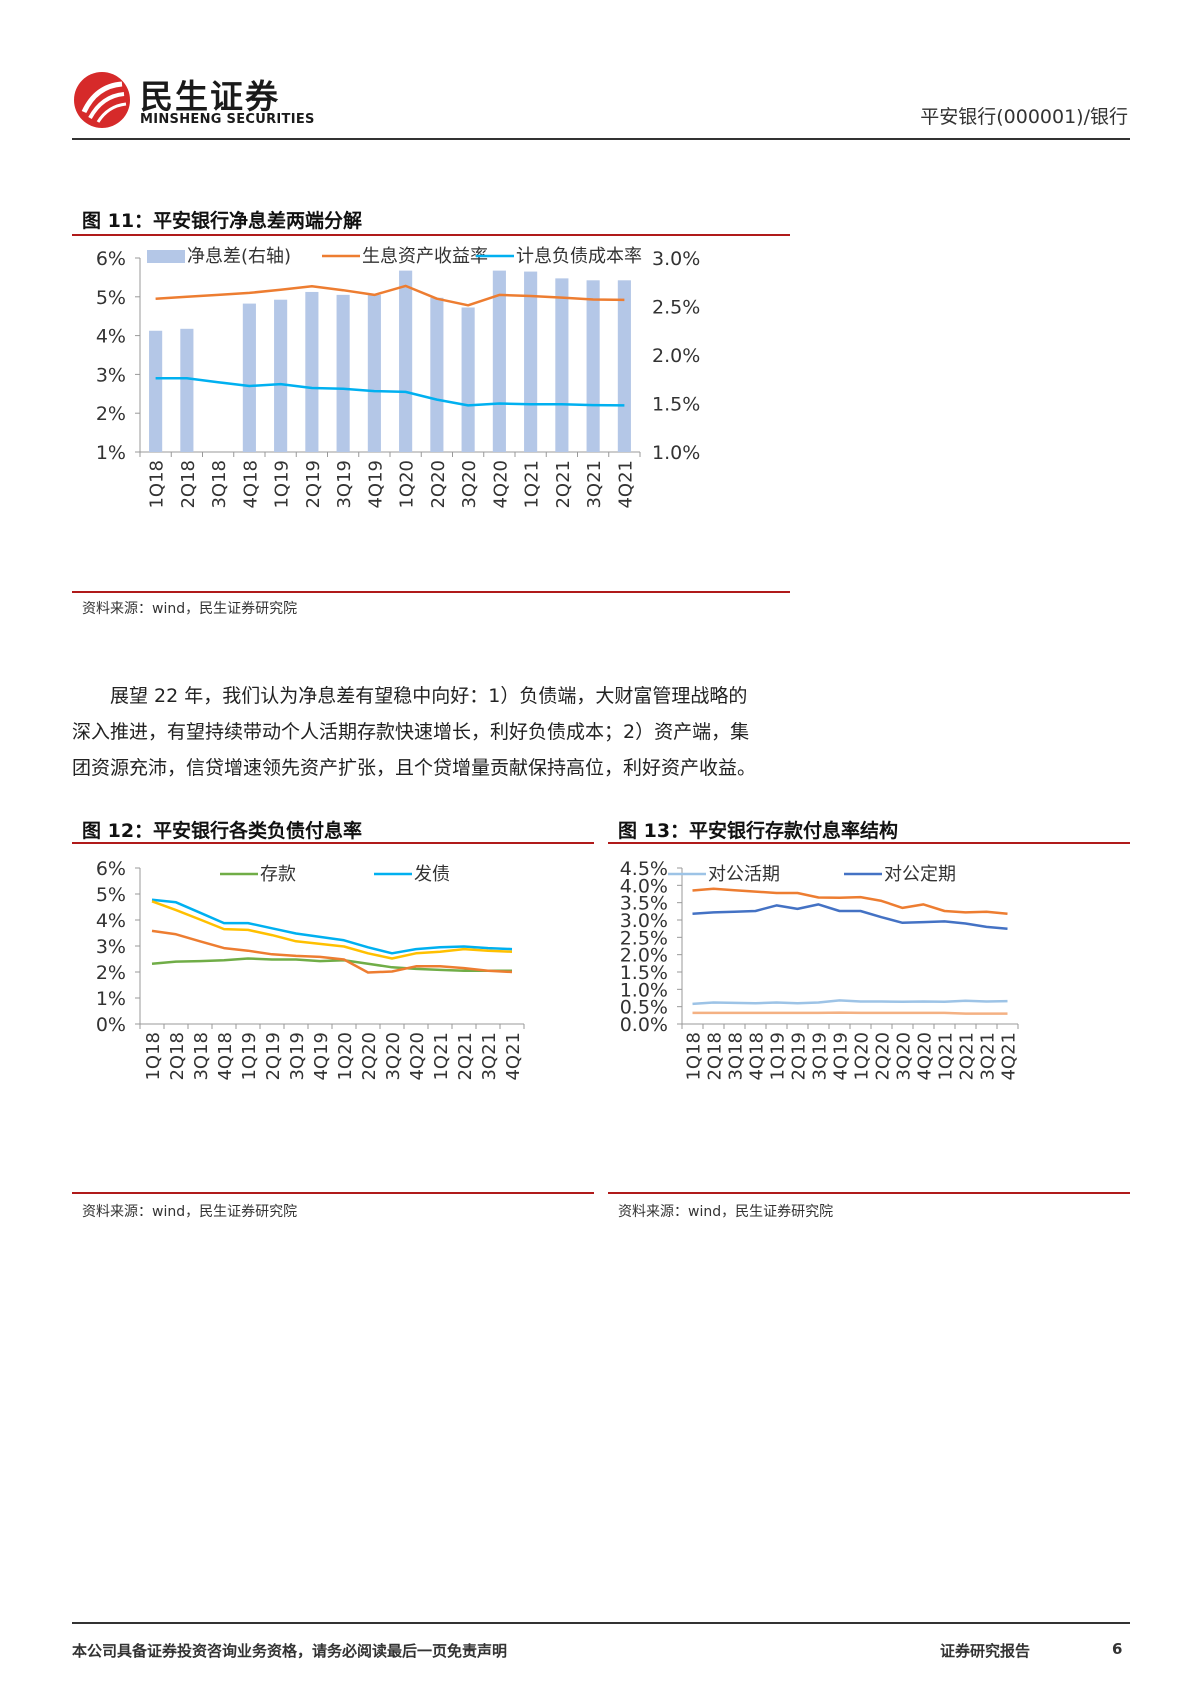  I want to click on y-tick-label: 0.5%, so click(644, 1008).